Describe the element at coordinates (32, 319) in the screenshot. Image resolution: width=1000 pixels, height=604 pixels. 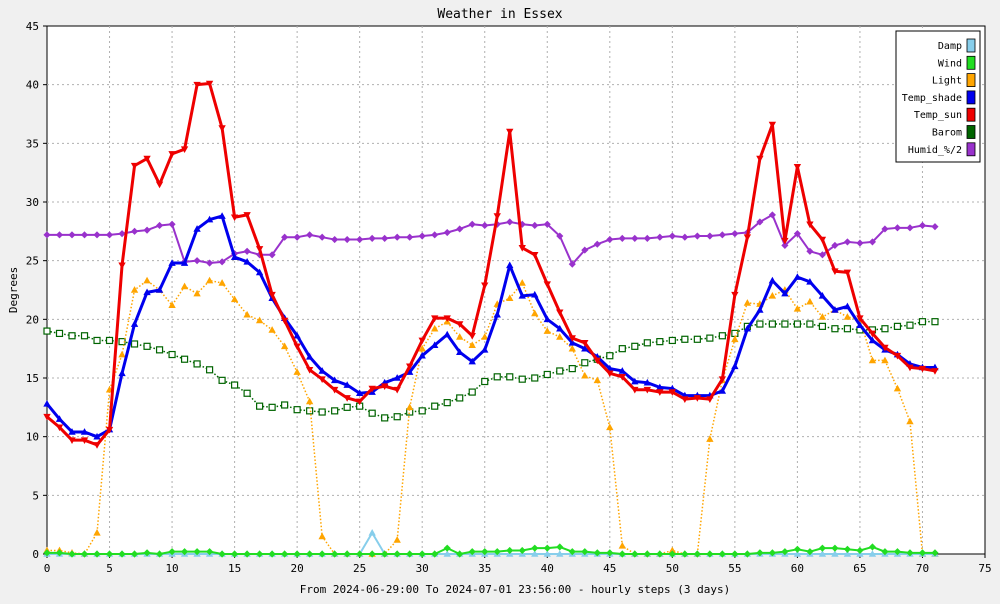
I see `y-tick-label: 20` at that location.